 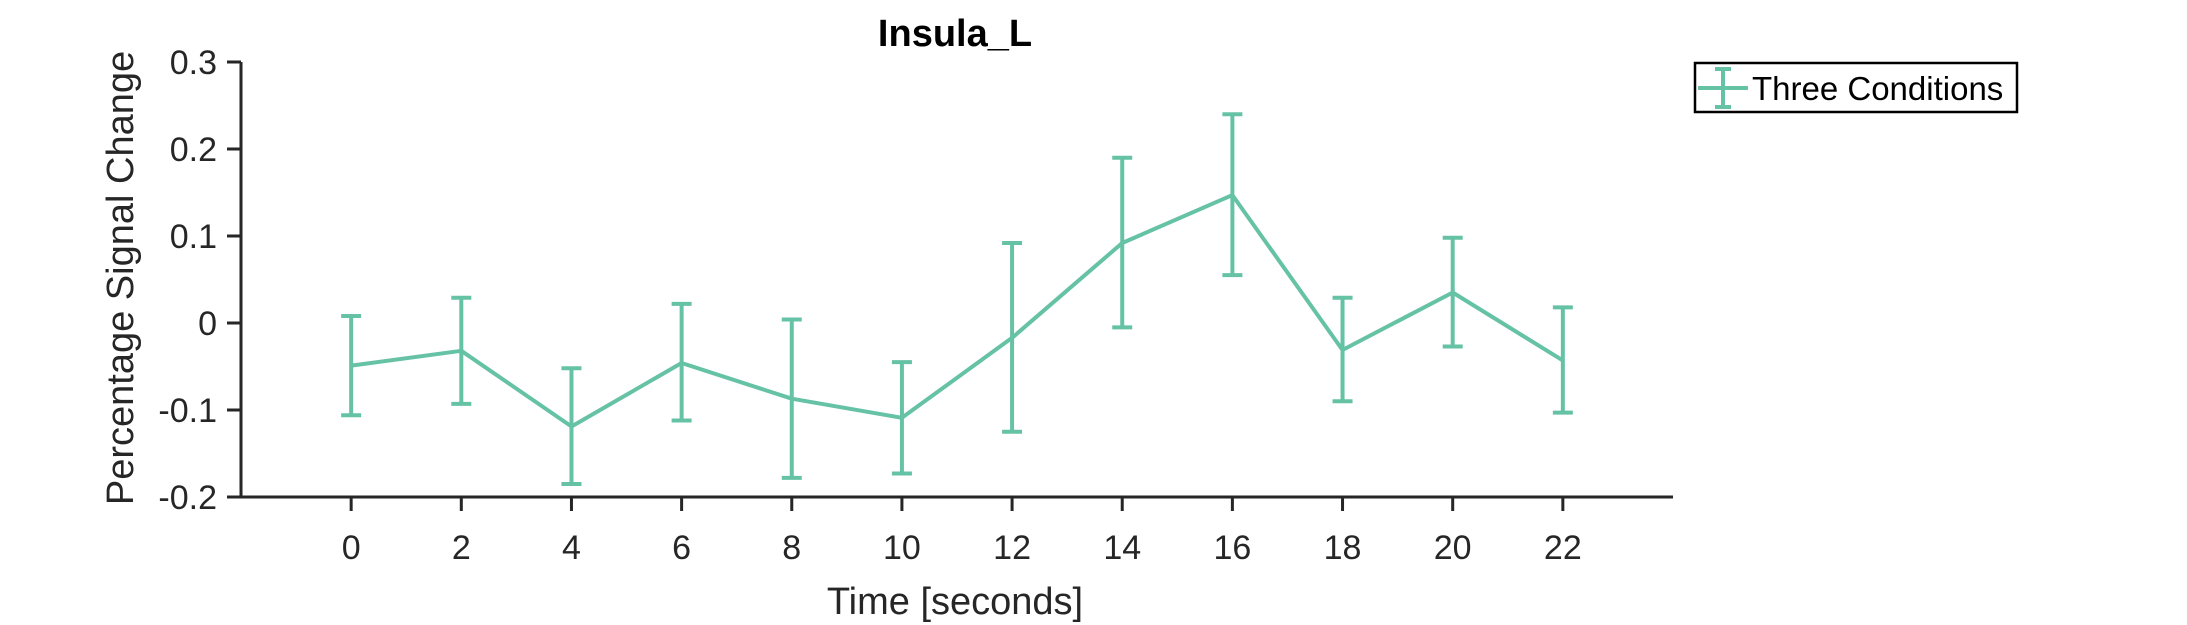 I want to click on x-tick-label: 2, so click(x=461, y=548).